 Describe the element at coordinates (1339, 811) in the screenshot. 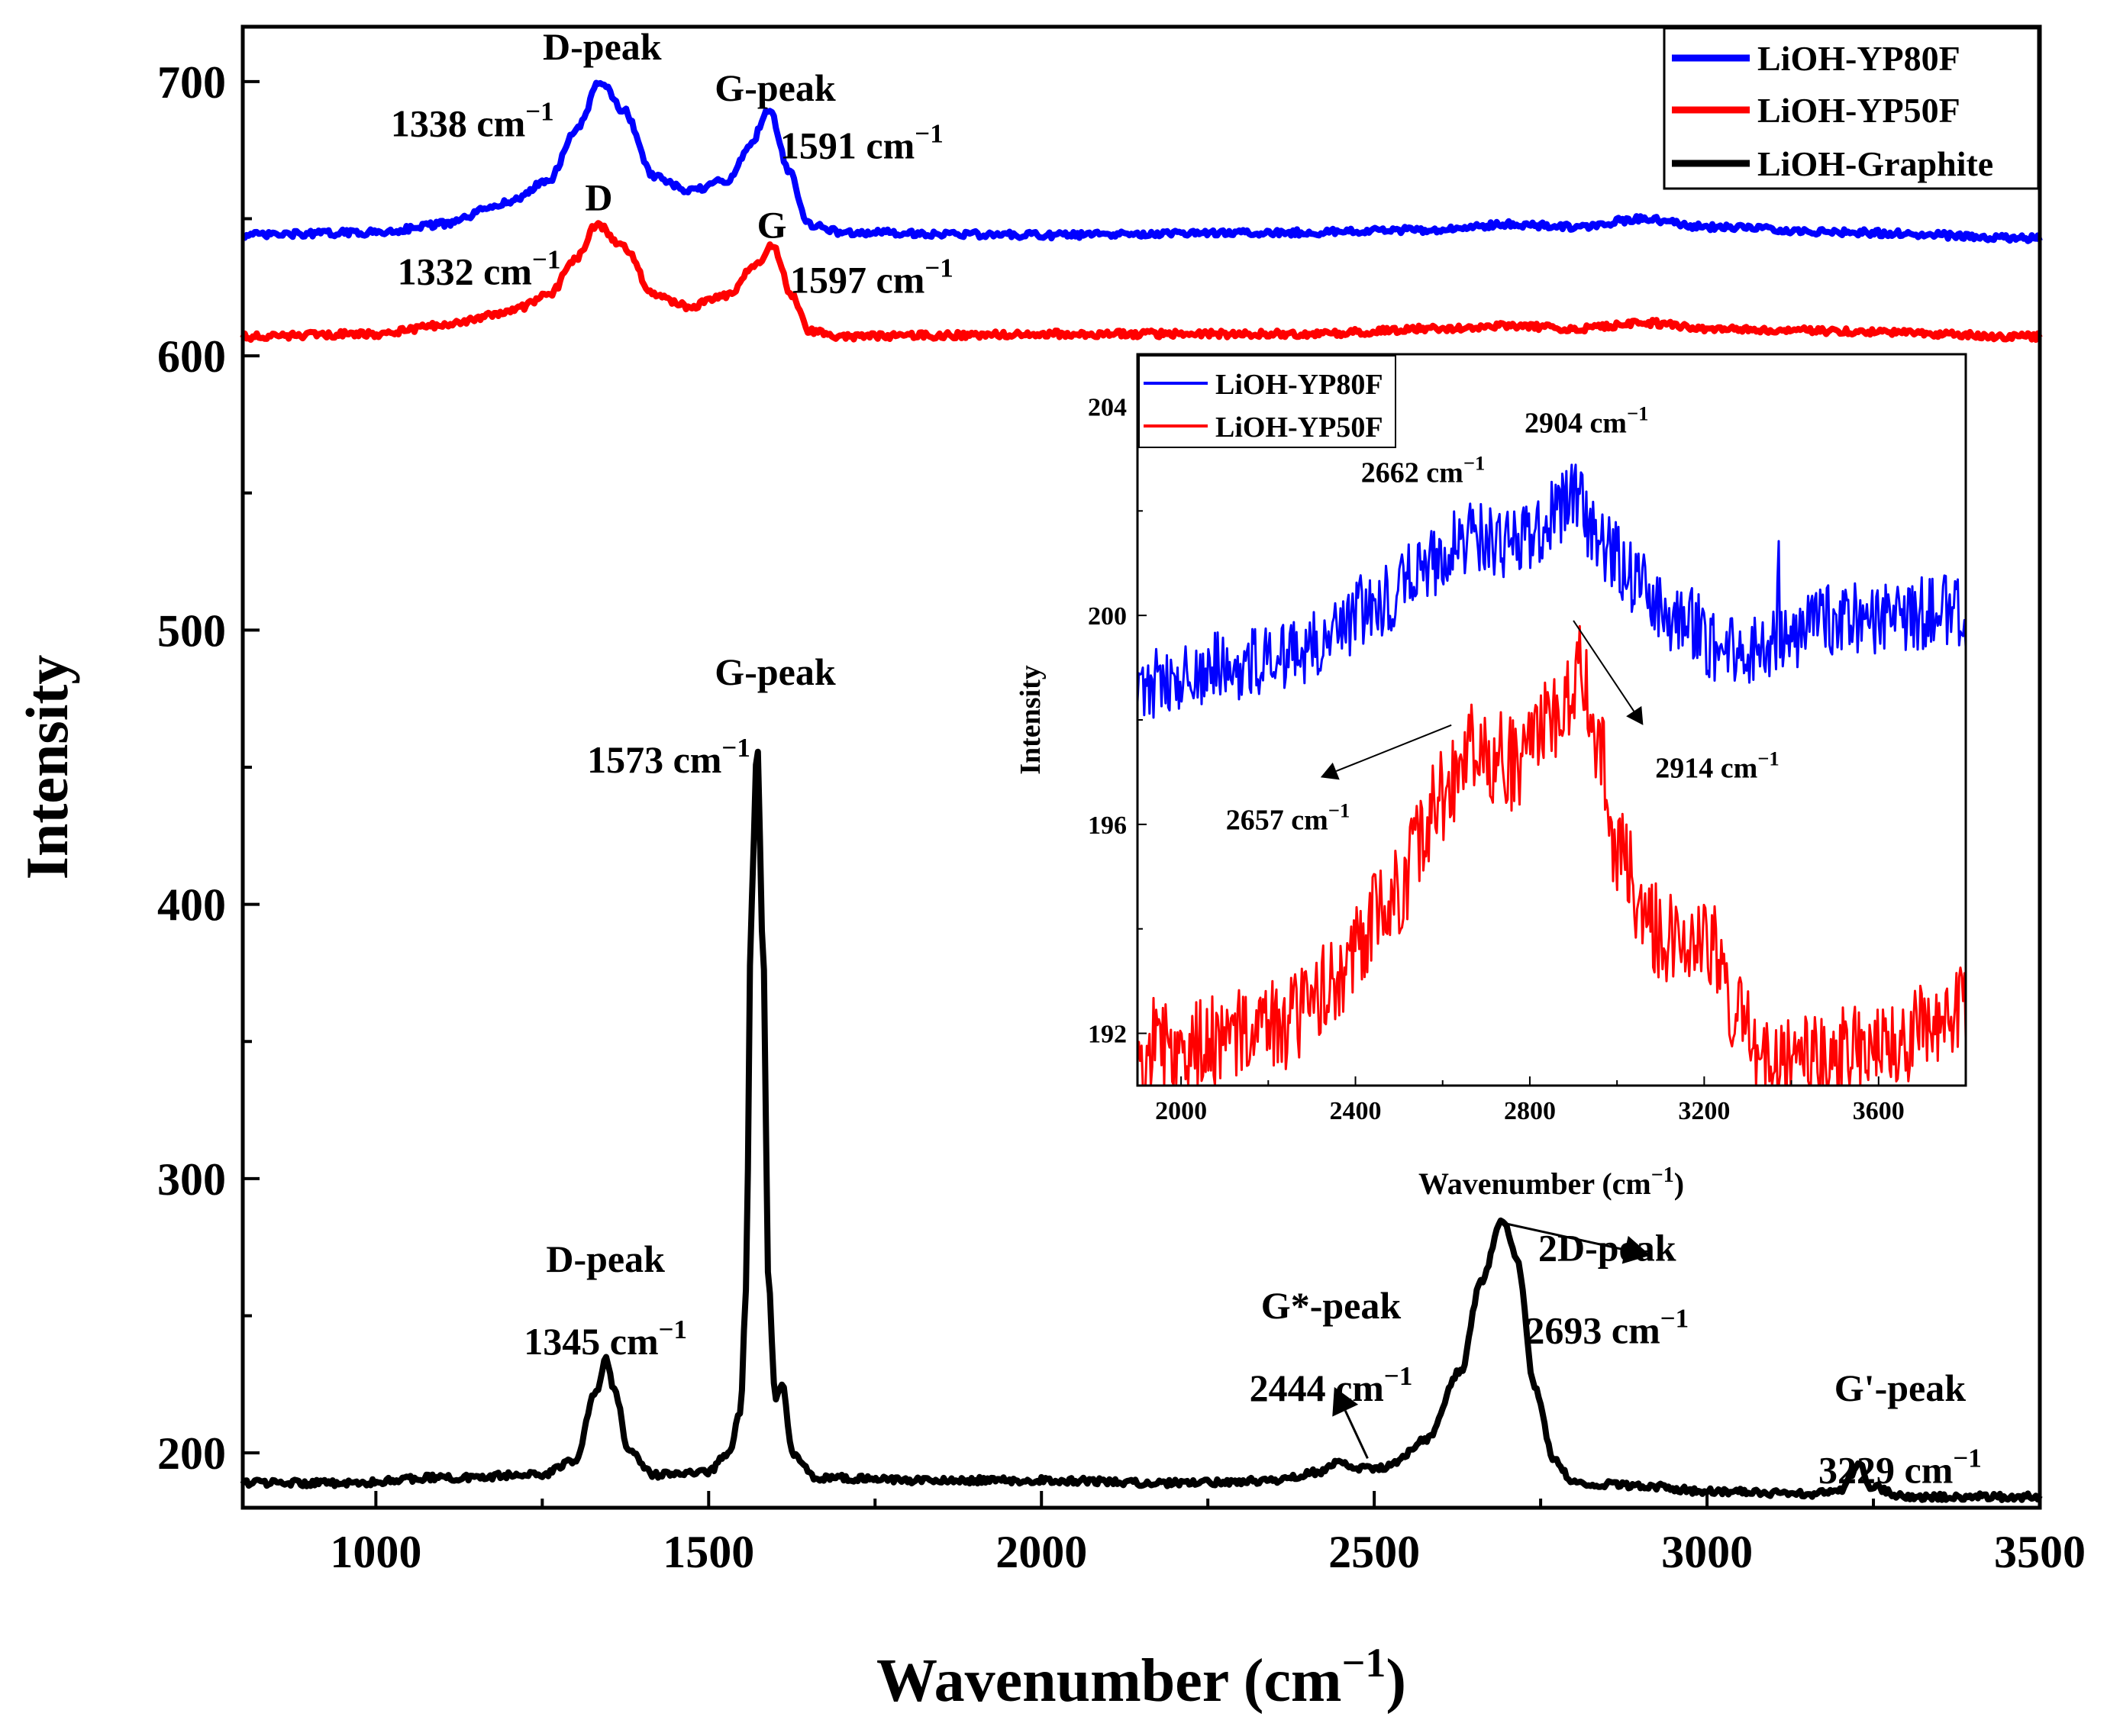

I see `inset-2657-label-sup: −1` at that location.